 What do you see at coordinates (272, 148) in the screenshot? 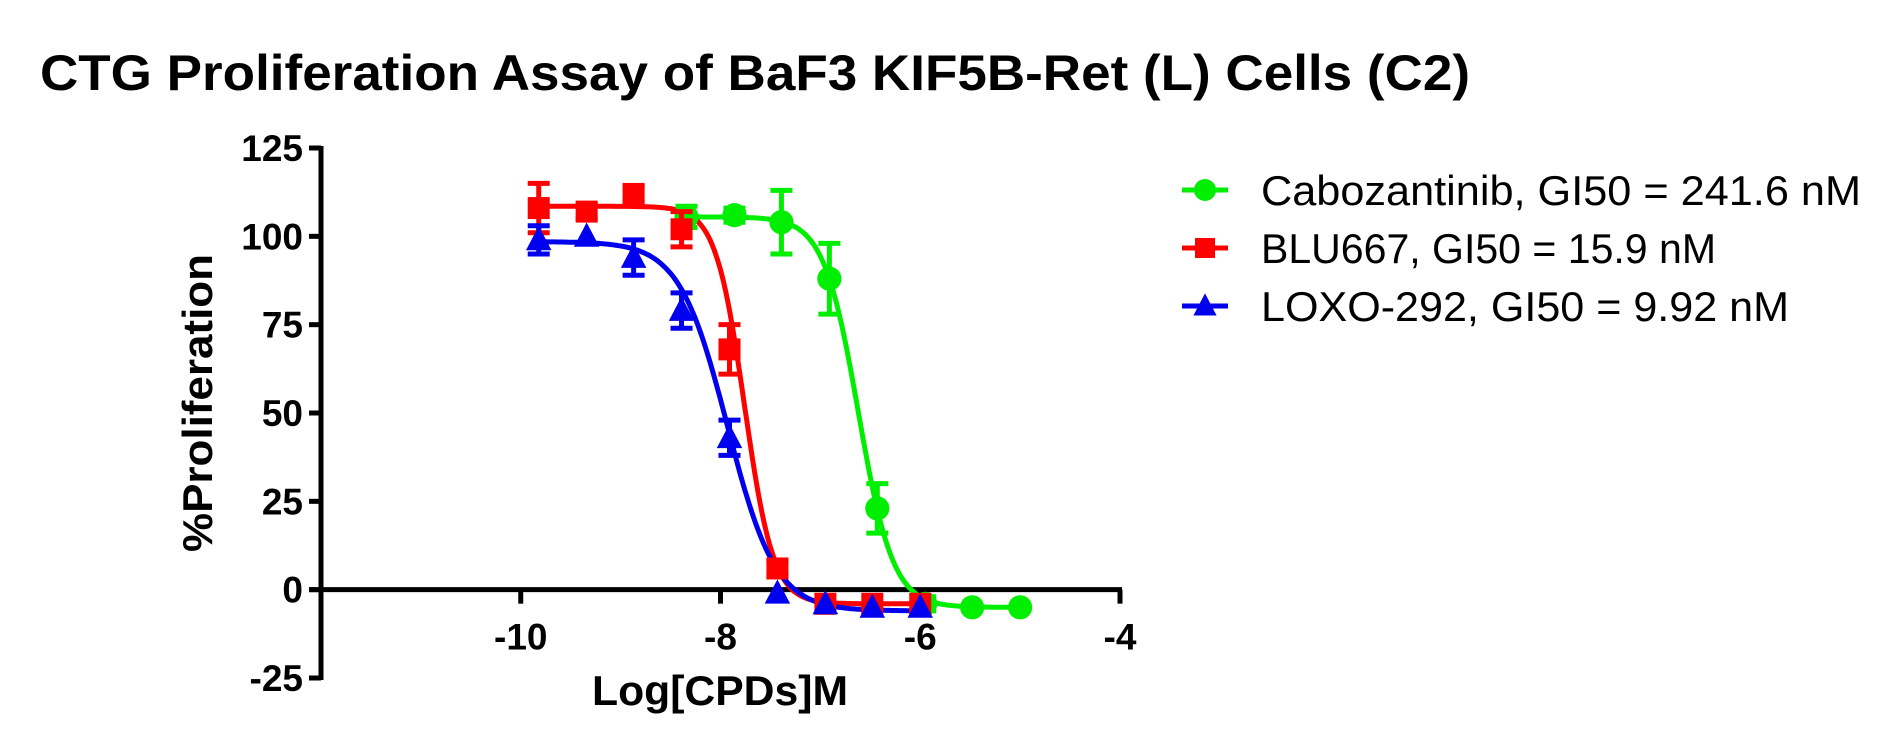
I see `y-tick-label: 125` at bounding box center [272, 148].